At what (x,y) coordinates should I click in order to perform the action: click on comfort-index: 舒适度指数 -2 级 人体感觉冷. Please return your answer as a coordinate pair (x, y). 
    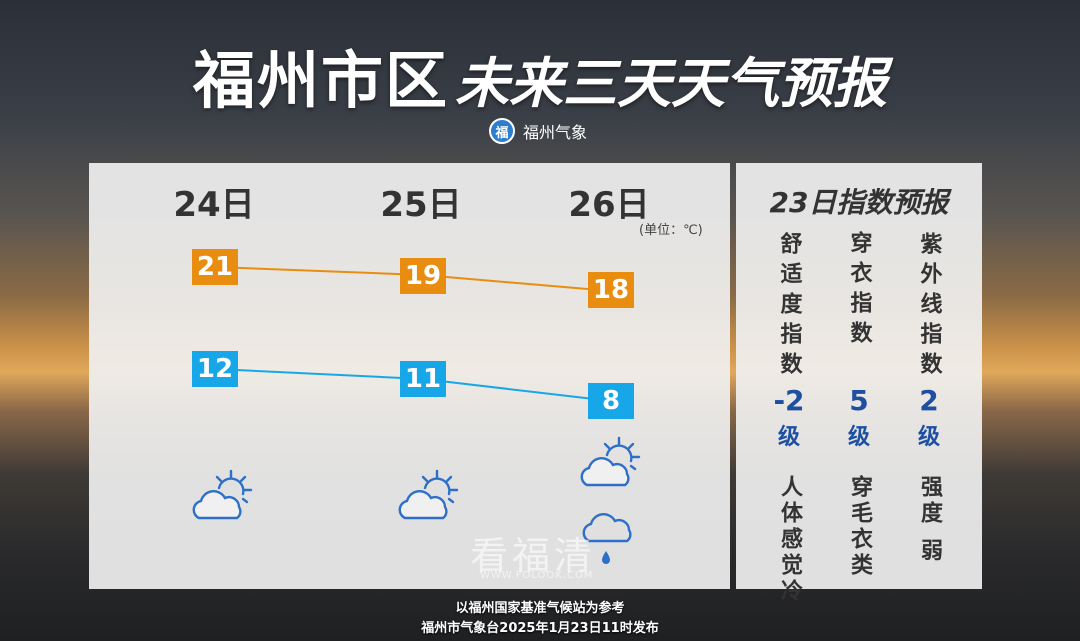
    Looking at the image, I should click on (789, 417).